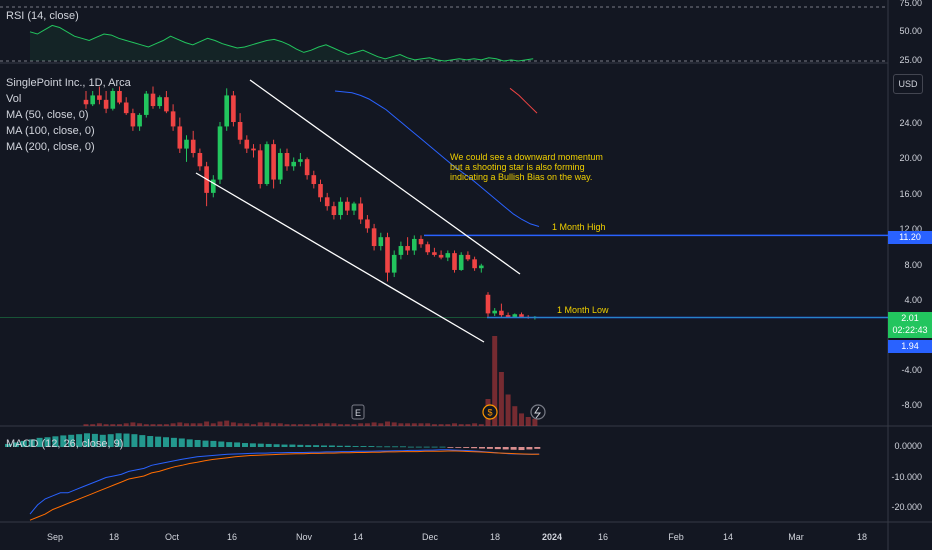  What do you see at coordinates (910, 346) in the screenshot?
I see `month-low-tag: 1.94` at bounding box center [910, 346].